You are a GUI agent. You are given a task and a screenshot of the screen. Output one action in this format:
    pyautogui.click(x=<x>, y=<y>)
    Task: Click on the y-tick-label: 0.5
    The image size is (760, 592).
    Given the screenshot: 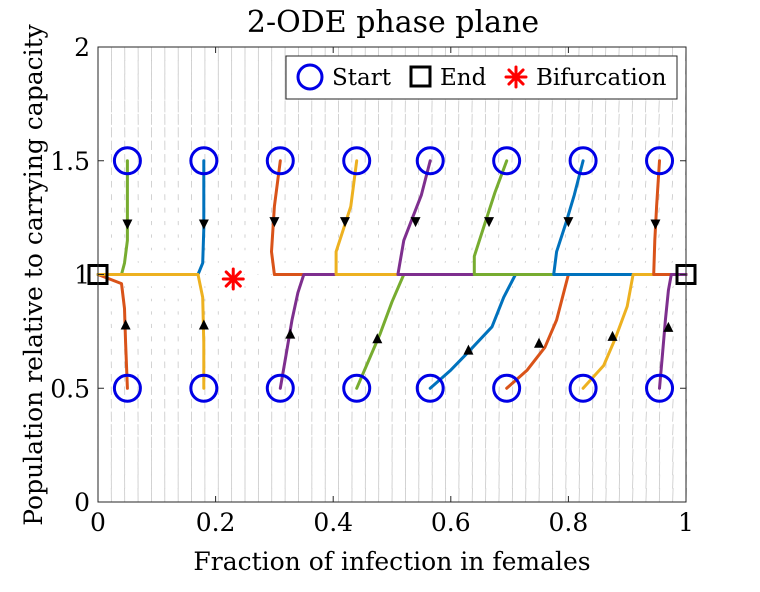 What is the action you would take?
    pyautogui.click(x=70, y=388)
    